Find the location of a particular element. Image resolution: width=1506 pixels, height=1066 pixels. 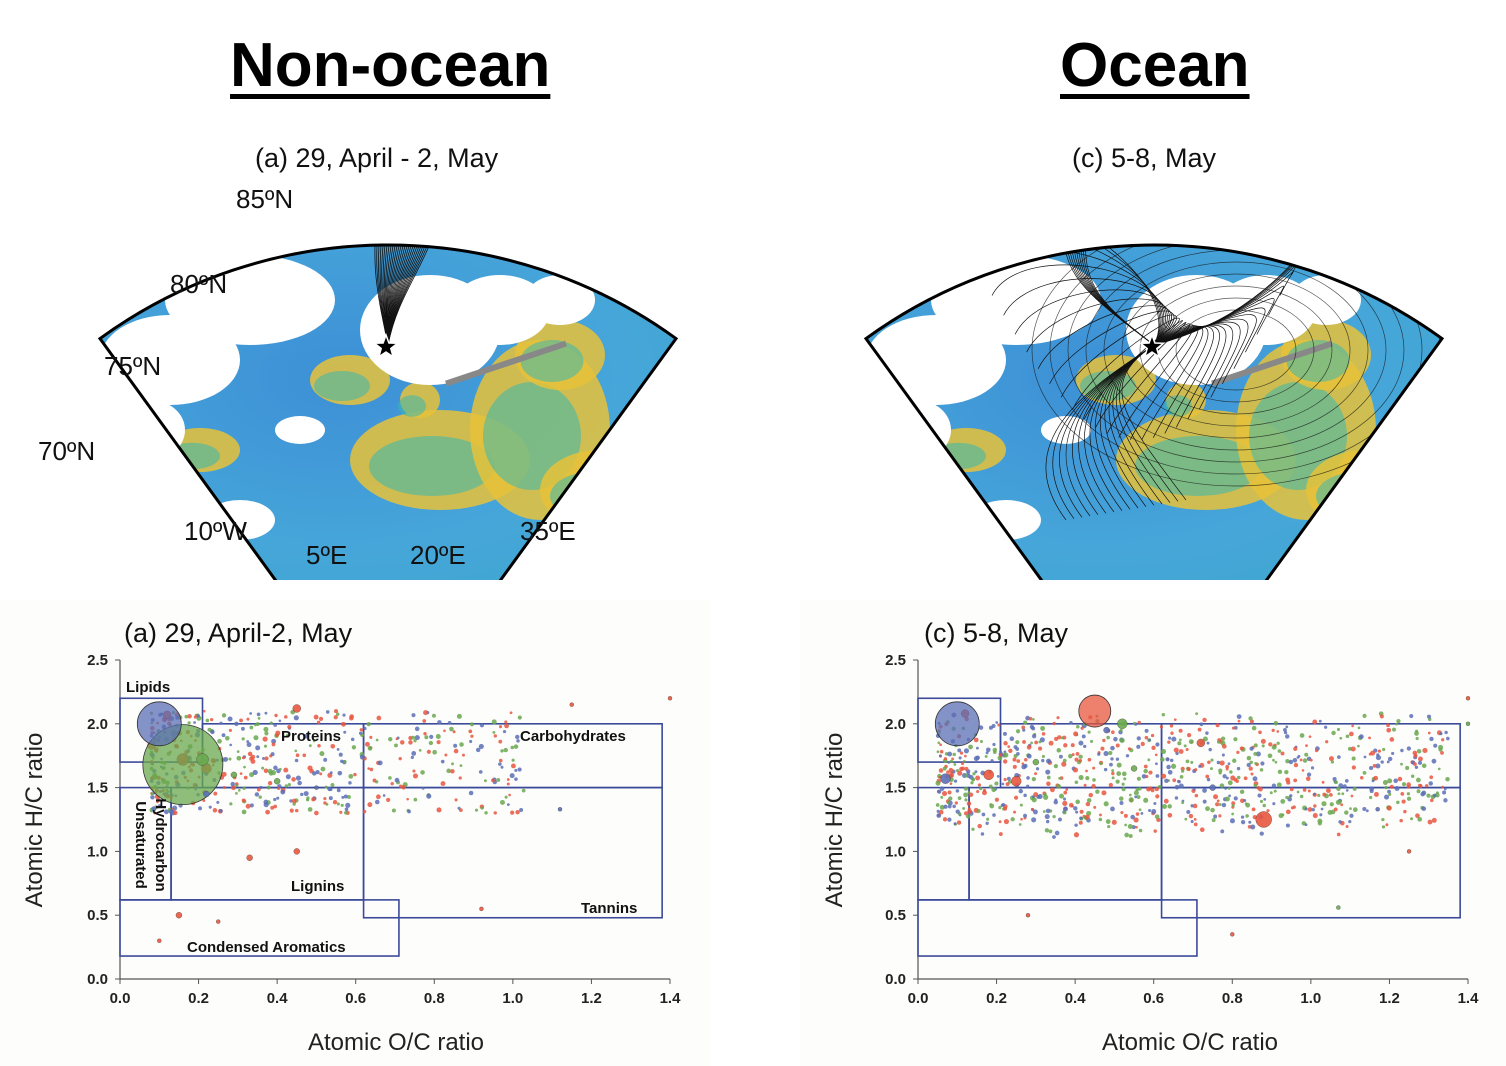

back-trajectory-line is located at coordinates (1154, 422).